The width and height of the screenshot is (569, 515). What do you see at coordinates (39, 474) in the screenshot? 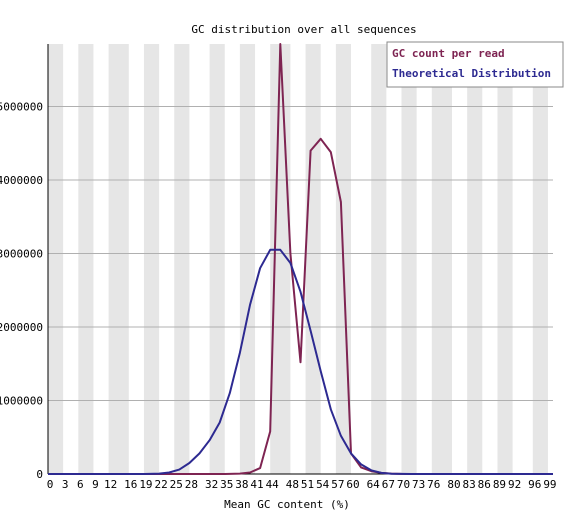
I see `y-tick-label: 0` at bounding box center [39, 474].